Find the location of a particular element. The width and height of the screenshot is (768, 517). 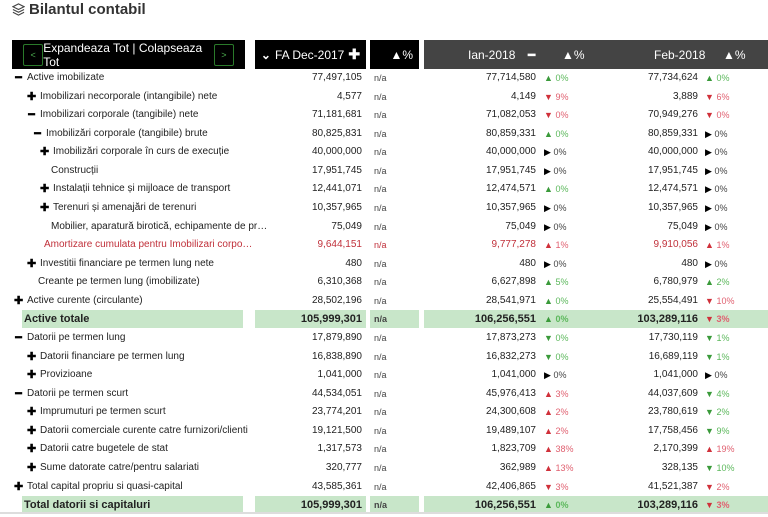

row-label-text: Total capital propriu si quasi-capital is located at coordinates (105, 486).